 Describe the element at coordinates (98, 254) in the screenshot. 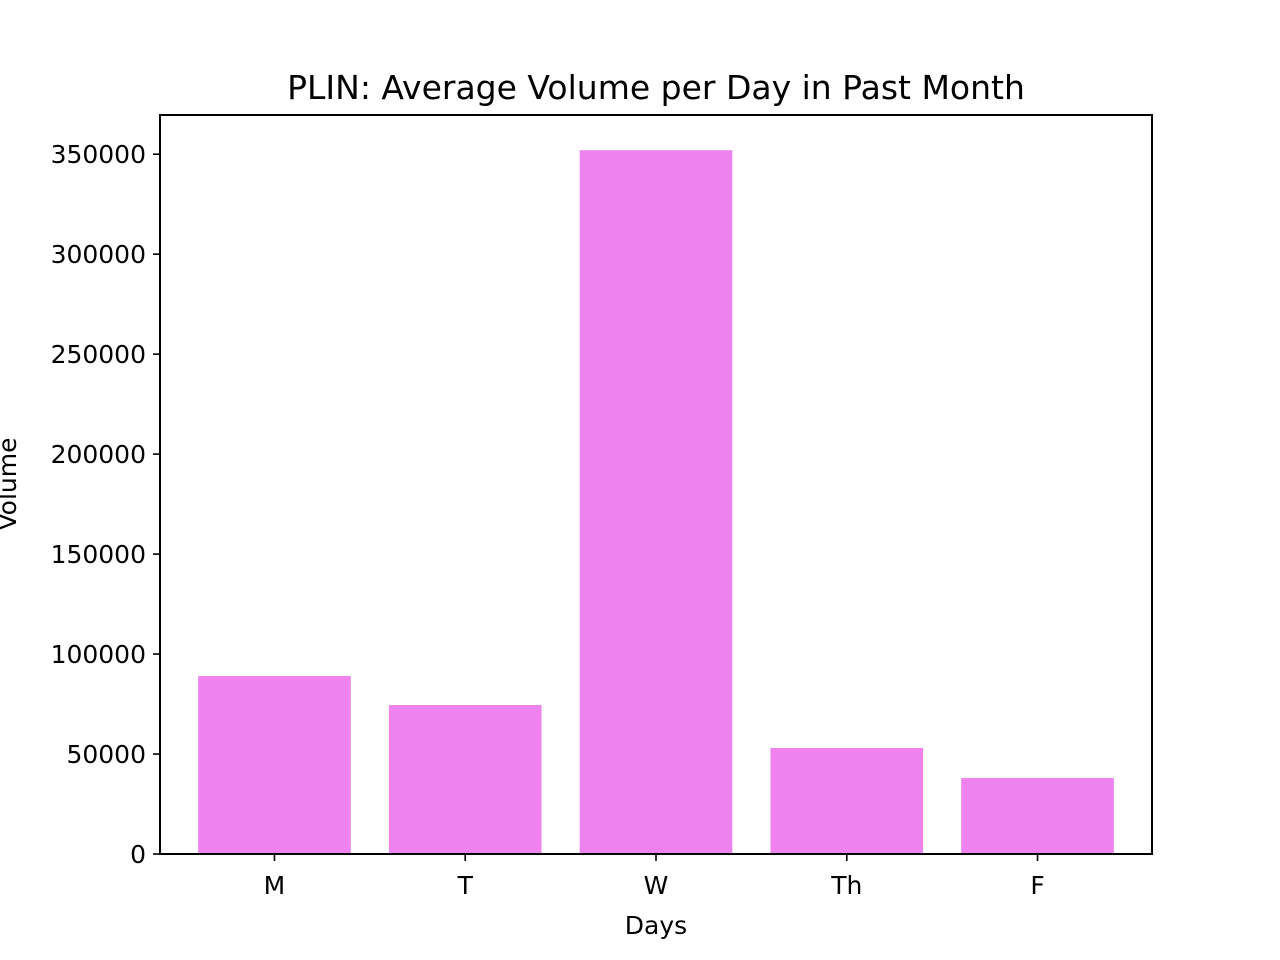

I see `y-tick-label: 300000` at that location.